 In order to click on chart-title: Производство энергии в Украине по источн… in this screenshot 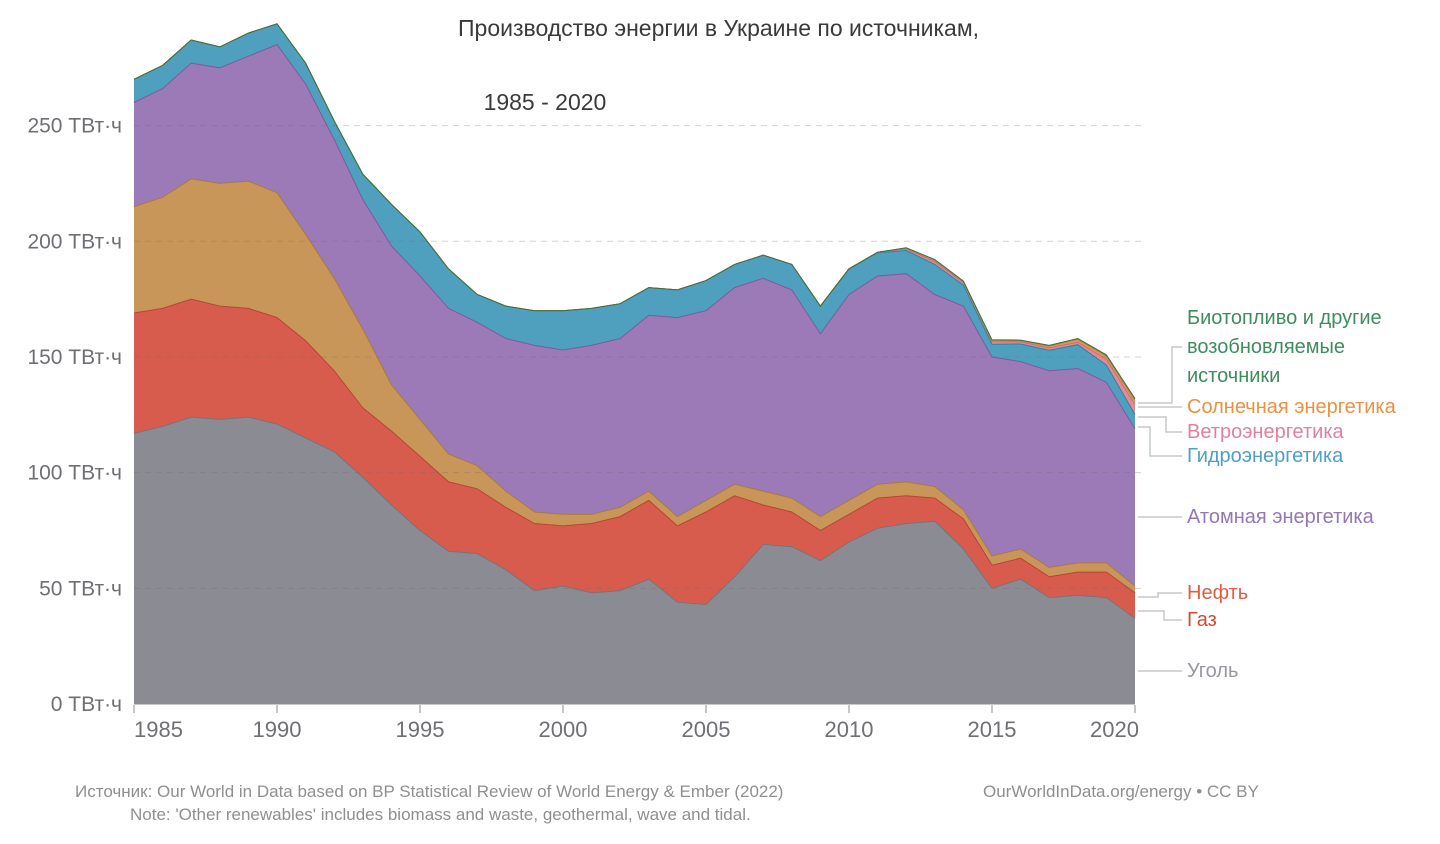, I will do `click(718, 84)`.